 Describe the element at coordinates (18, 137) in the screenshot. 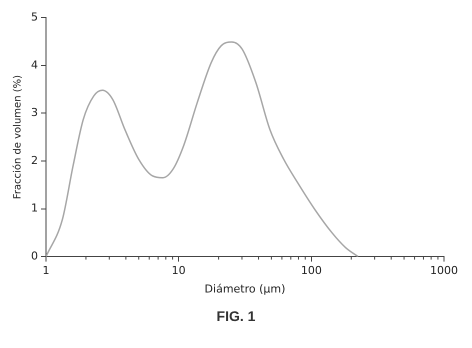

I see `y-axis-title: Fracción de volumen (%)` at that location.